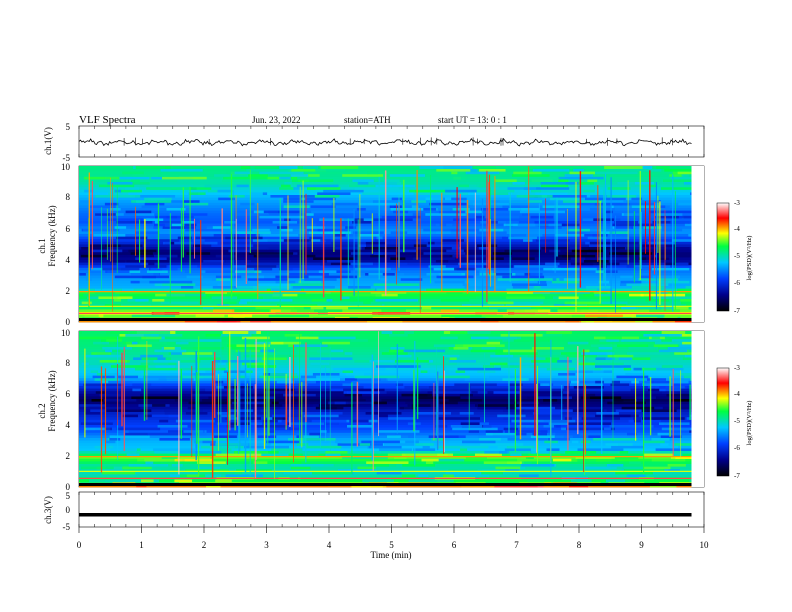  I want to click on start-time-label: start UT = 13: 0 : 1, so click(472, 120).